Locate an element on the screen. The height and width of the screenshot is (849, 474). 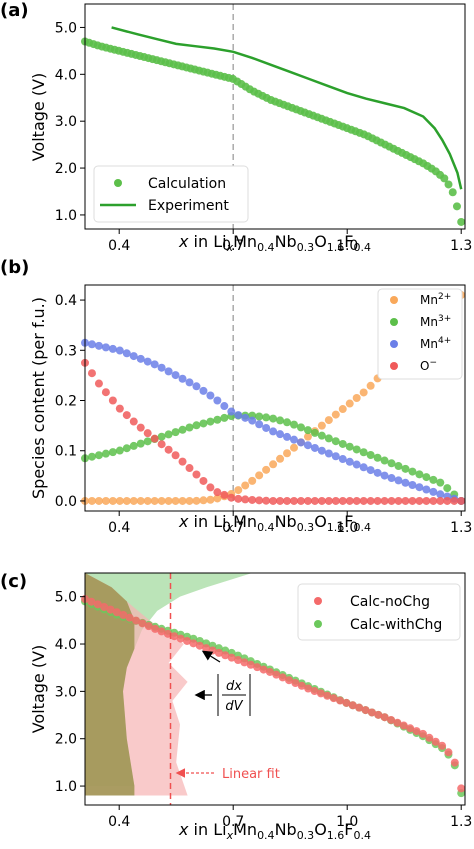
panel-c-xlabel: x in LixMn0.4Nb0.3O1.6F0.4 is located at coordinates (274, 831).